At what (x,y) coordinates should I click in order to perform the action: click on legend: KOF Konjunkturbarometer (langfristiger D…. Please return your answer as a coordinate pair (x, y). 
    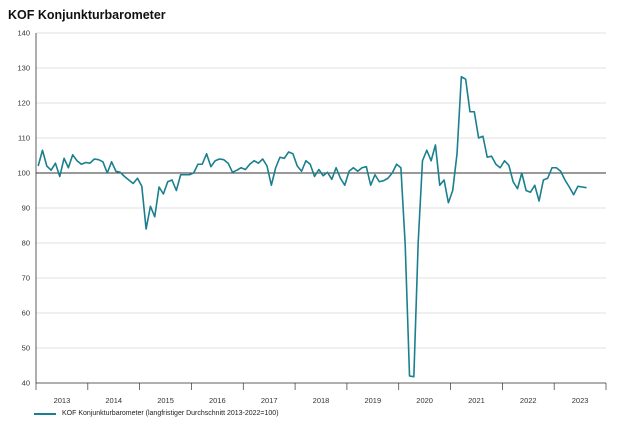
    Looking at the image, I should click on (156, 413).